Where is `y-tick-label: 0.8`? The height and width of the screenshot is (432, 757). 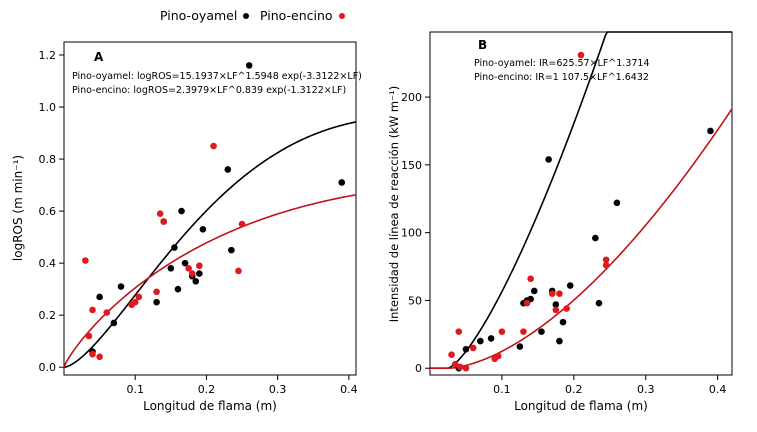
y-tick-label: 0.8 is located at coordinates (48, 159).